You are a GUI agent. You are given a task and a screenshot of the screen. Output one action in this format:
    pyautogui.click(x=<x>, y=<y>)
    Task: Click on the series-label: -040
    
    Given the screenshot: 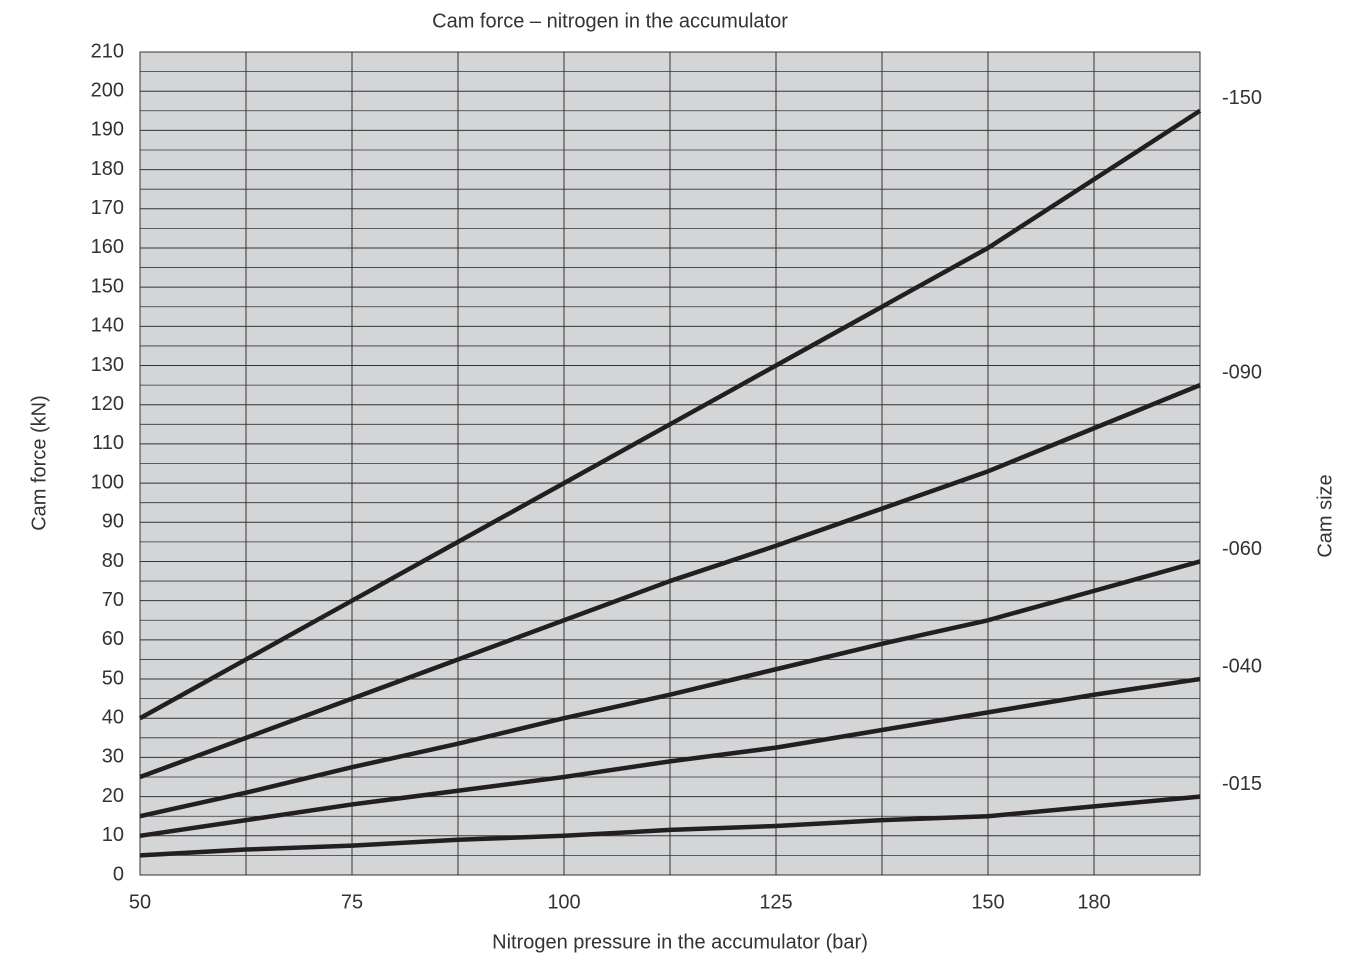 What is the action you would take?
    pyautogui.click(x=1242, y=666)
    